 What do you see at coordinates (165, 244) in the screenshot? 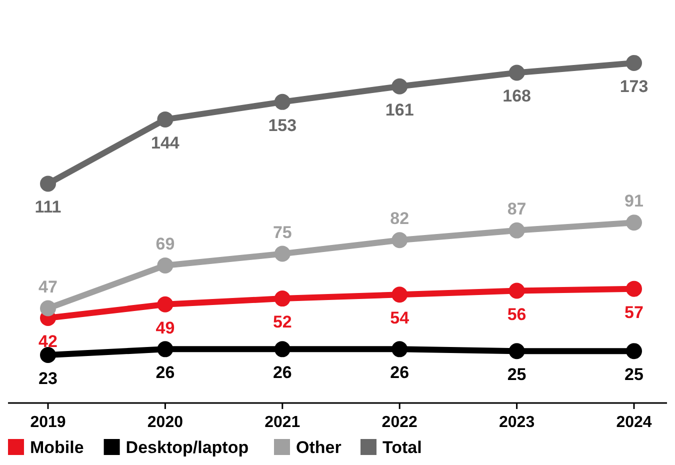
I see `data-label: 69` at bounding box center [165, 244].